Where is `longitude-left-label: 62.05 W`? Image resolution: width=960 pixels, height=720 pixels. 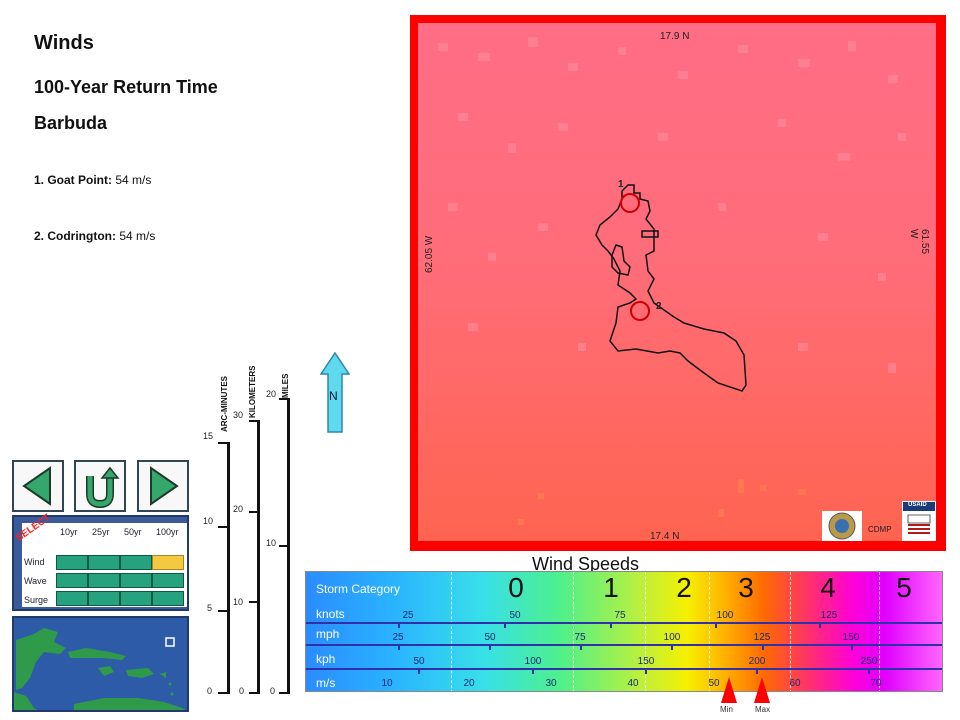
longitude-left-label: 62.05 W is located at coordinates (429, 254).